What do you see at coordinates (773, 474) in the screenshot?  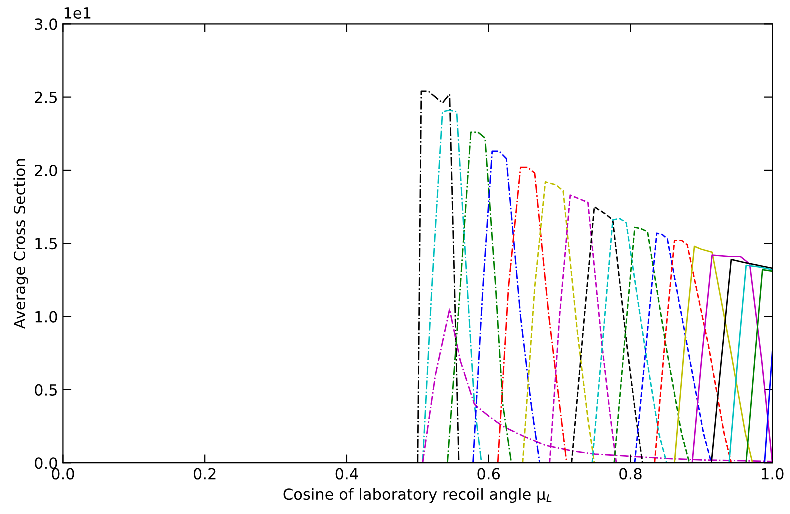 I see `x-tick-label: 1.0` at bounding box center [773, 474].